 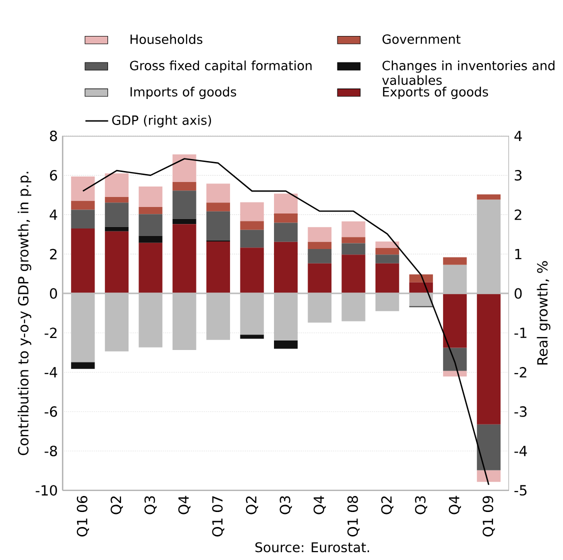 I want to click on y2-tick-label: -4, so click(x=520, y=451).